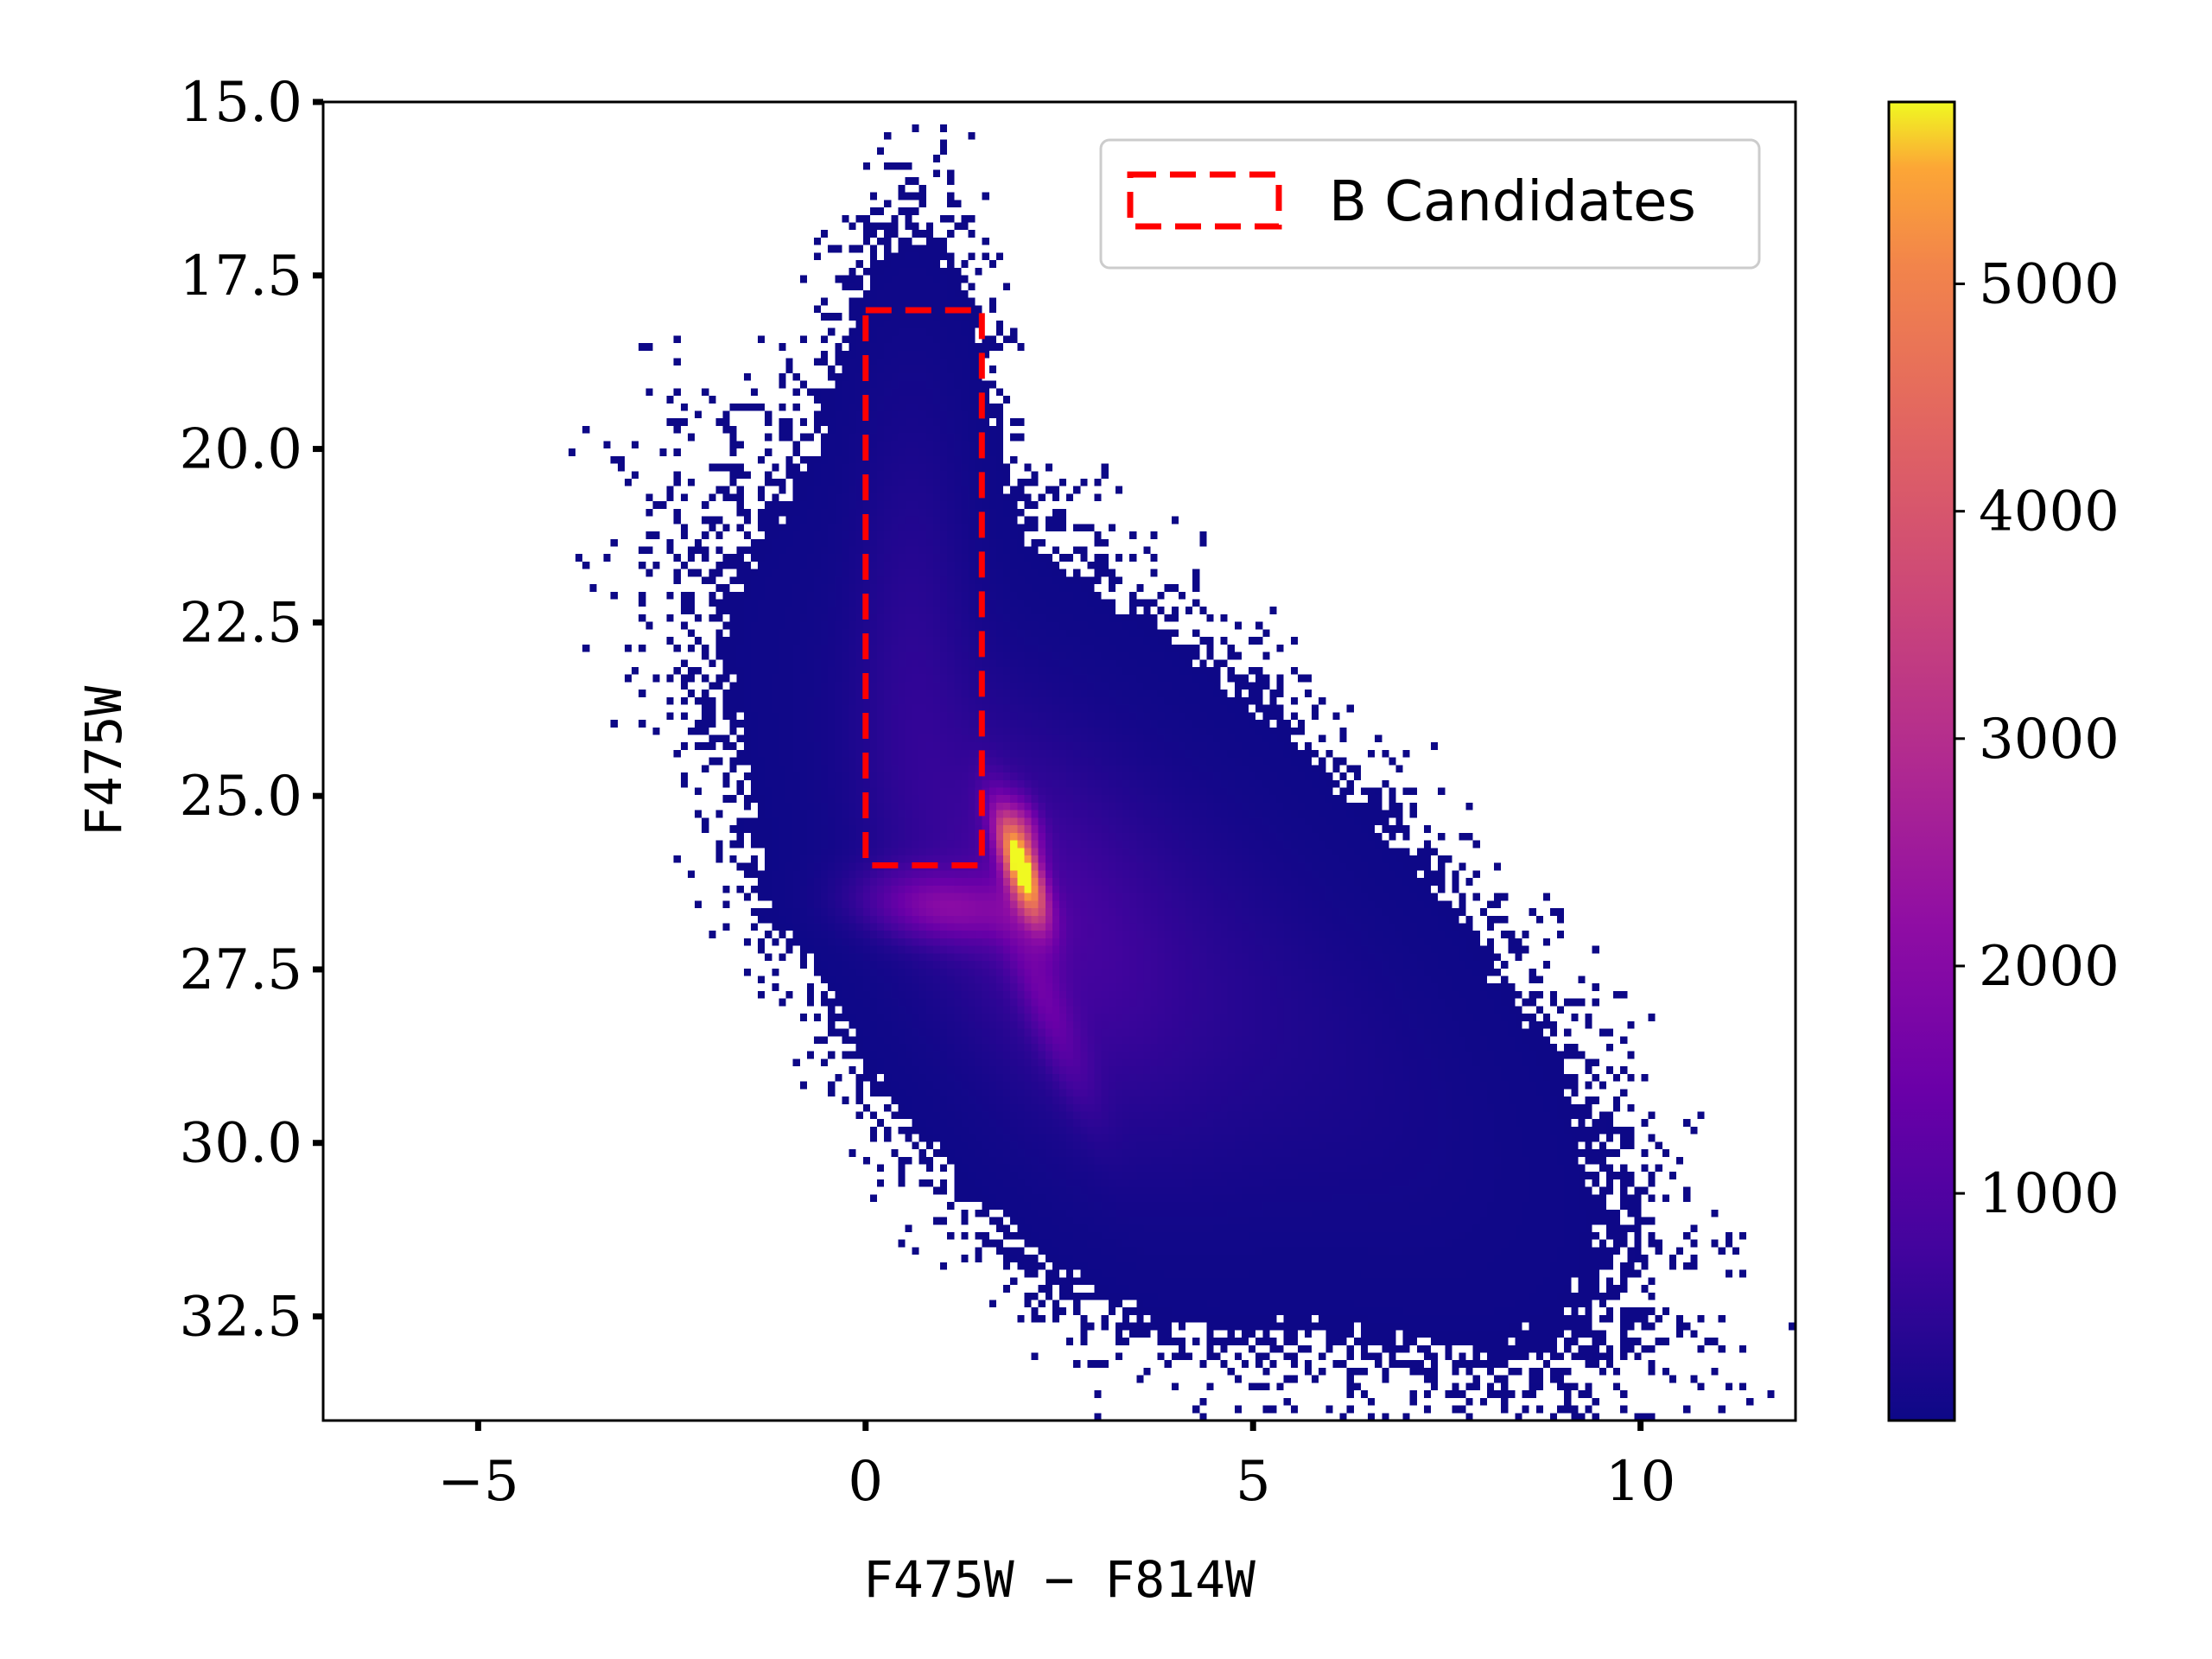  Describe the element at coordinates (865, 1482) in the screenshot. I see `x-tick-label: 0` at that location.